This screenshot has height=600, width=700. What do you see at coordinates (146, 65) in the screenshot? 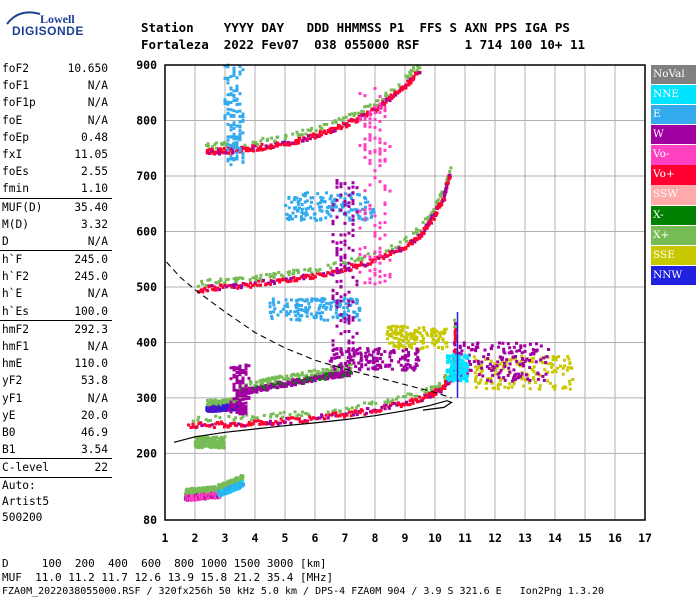
I see `y-tick-label: 900` at bounding box center [146, 65].